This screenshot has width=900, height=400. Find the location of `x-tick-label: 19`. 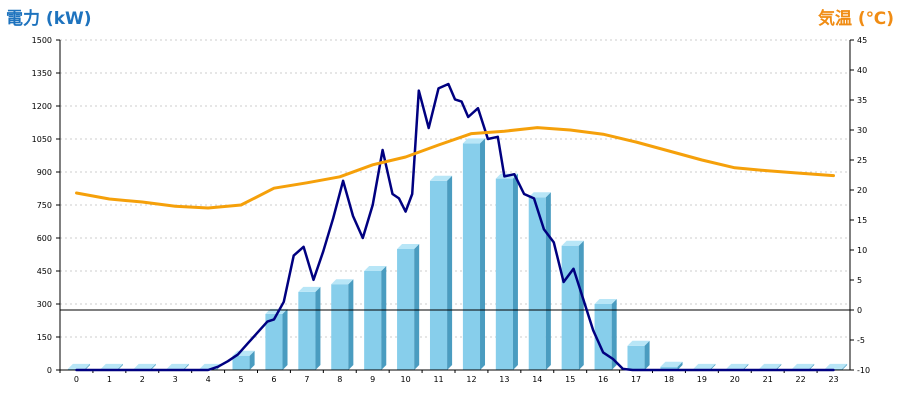

x-tick-label: 19 is located at coordinates (702, 379).